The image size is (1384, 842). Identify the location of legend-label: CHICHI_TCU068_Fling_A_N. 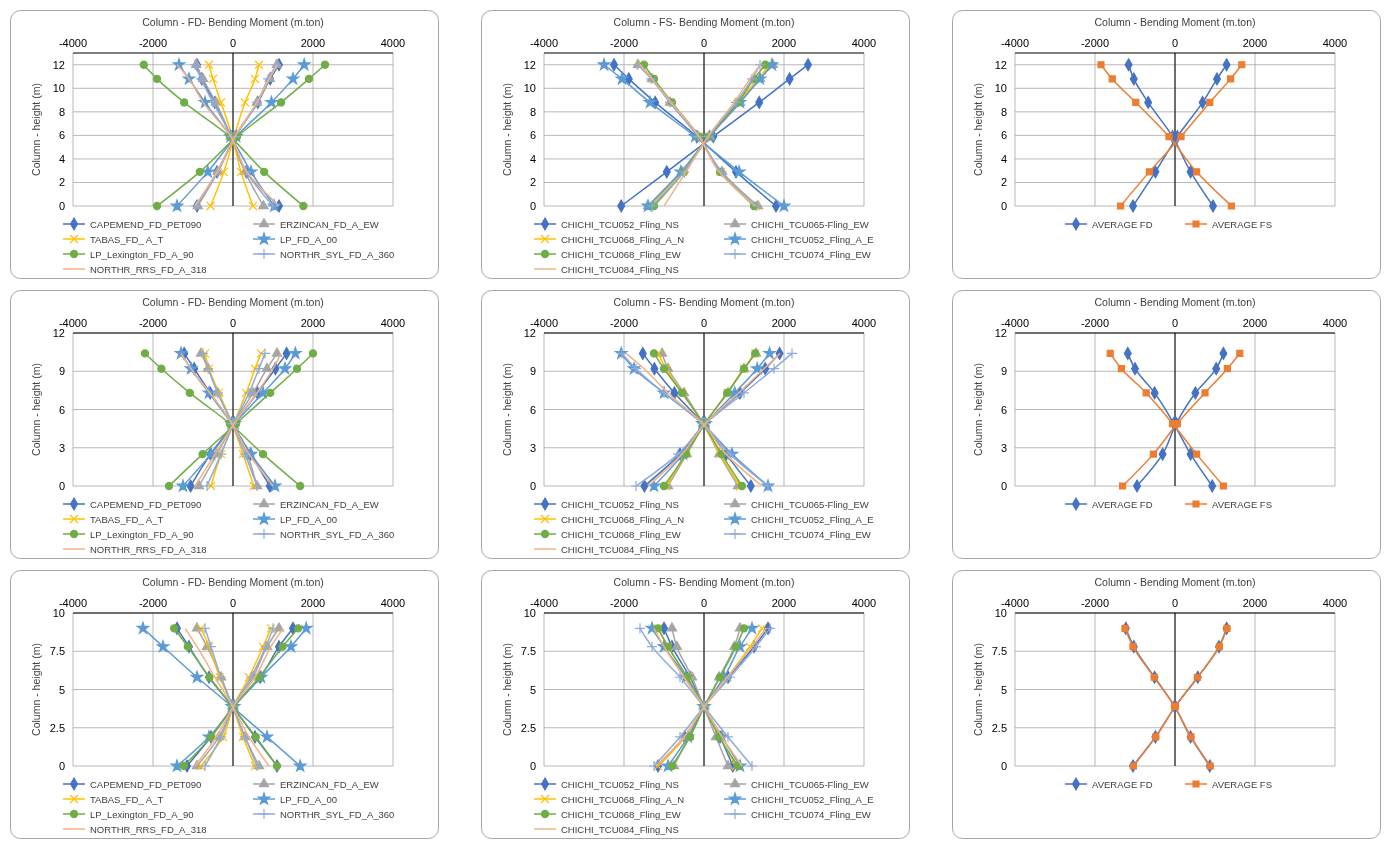
(623, 519).